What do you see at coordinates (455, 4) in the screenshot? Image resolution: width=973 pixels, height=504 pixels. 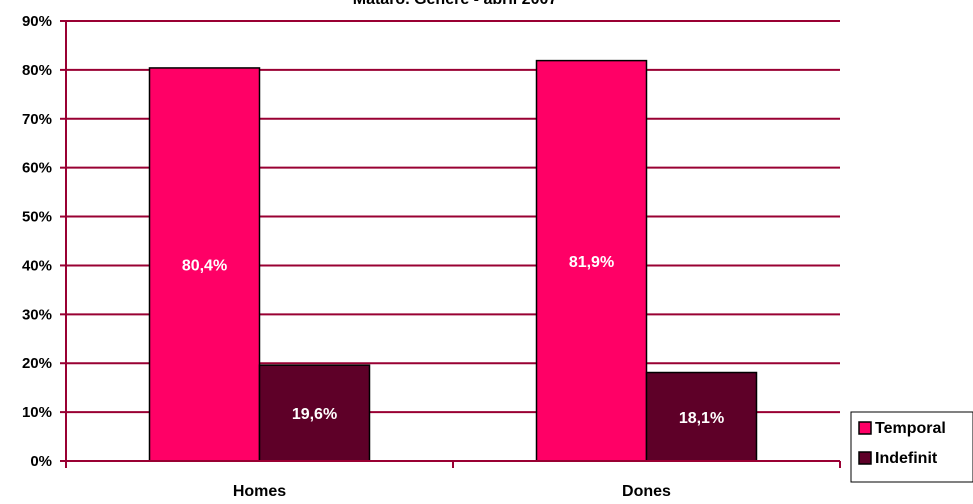 I see `chart-title: Mataró. Gènere - abril 2007` at bounding box center [455, 4].